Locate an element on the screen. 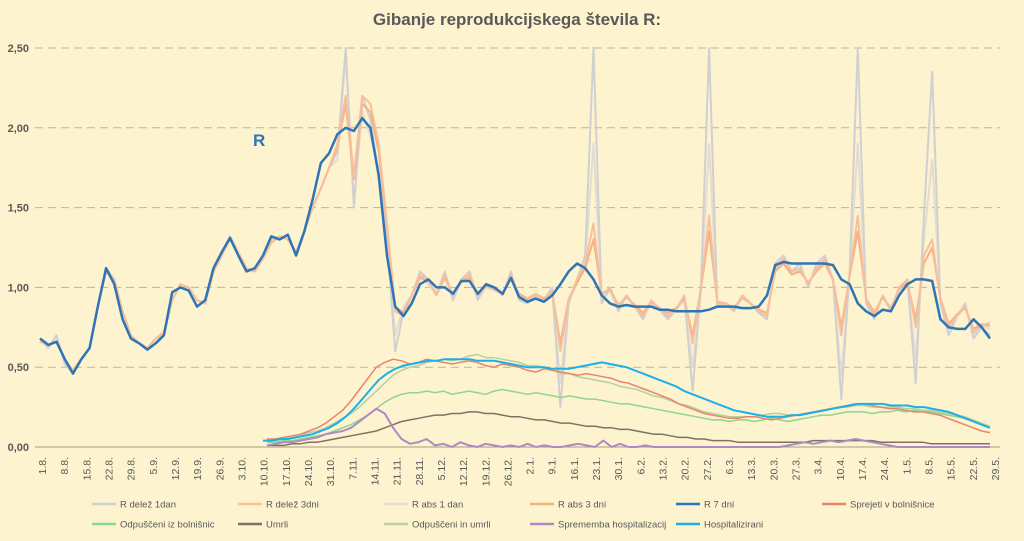 The image size is (1024, 541). x-tick-label: 6.2. is located at coordinates (641, 466).